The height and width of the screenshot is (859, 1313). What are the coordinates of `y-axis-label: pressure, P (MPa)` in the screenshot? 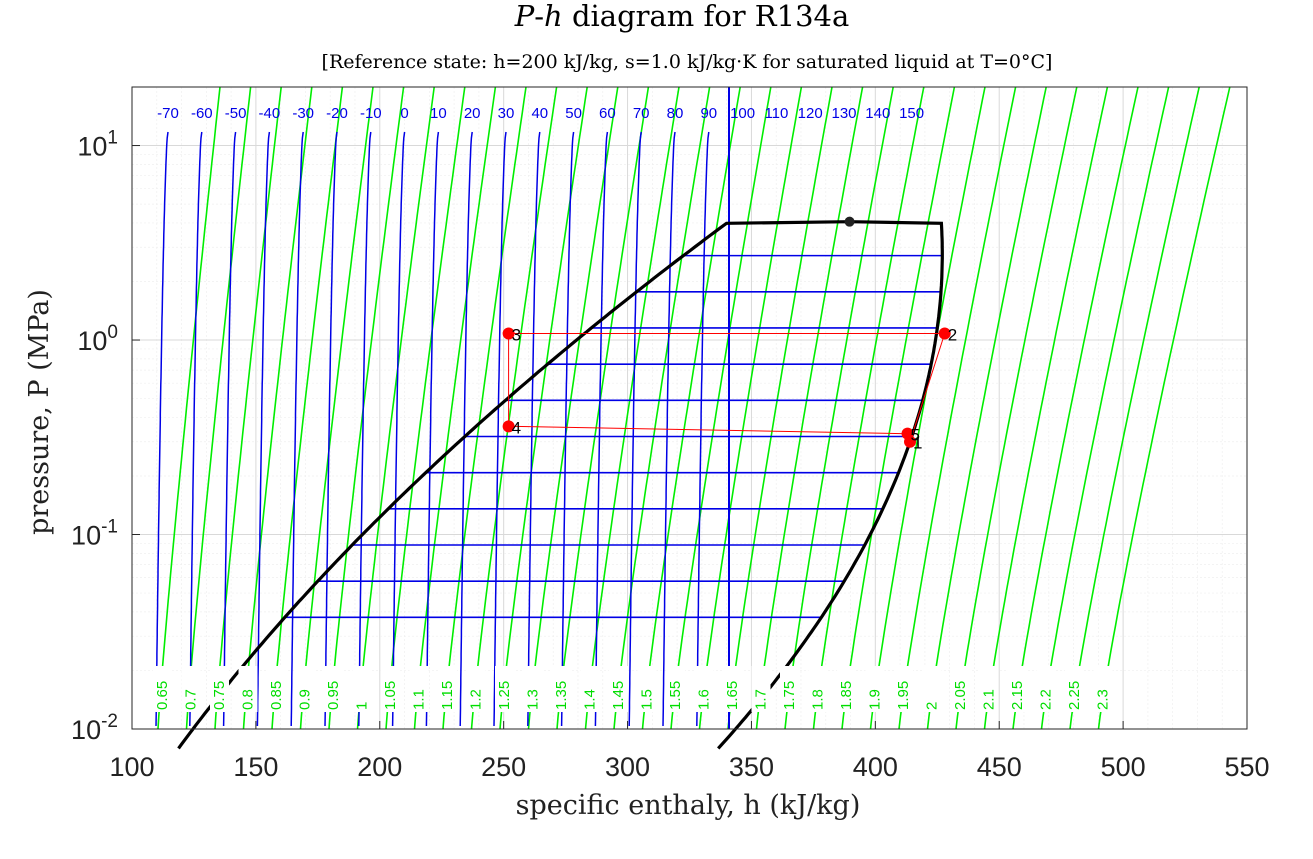 It's located at (39, 412).